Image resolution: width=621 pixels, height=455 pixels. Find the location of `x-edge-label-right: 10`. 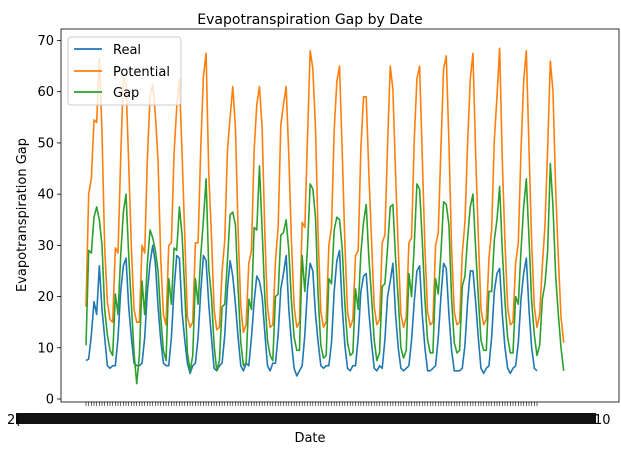

x-edge-label-right: 10 is located at coordinates (602, 420).